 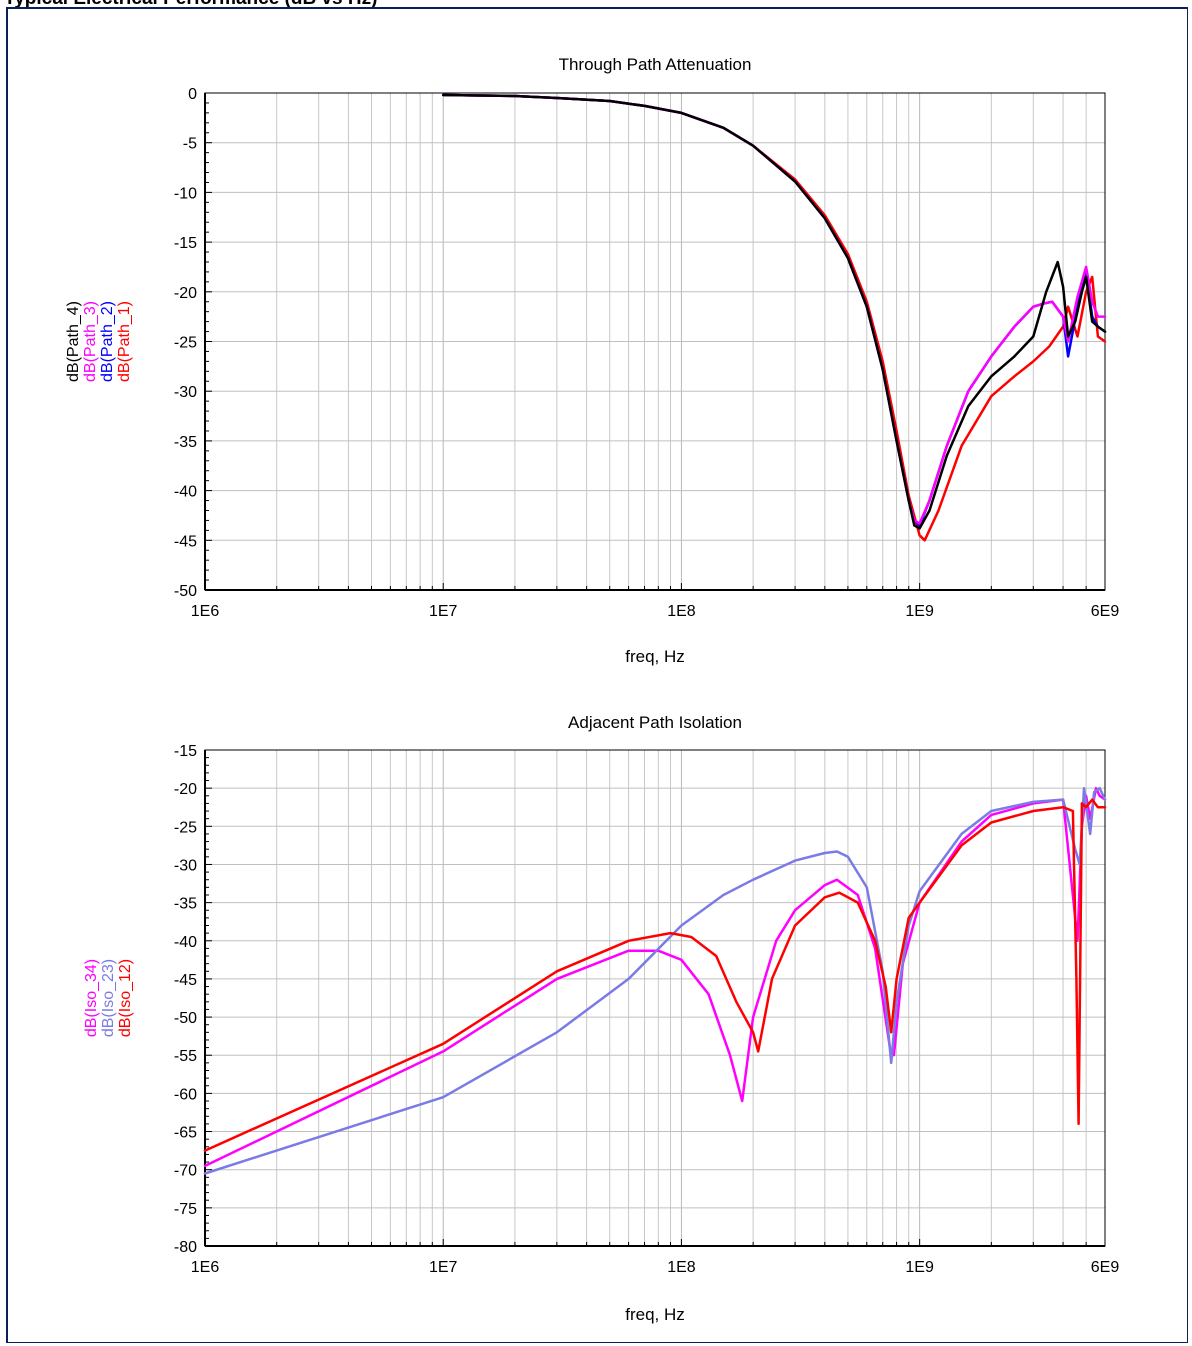 I want to click on chart-title: Through Path Attenuation, so click(x=655, y=64).